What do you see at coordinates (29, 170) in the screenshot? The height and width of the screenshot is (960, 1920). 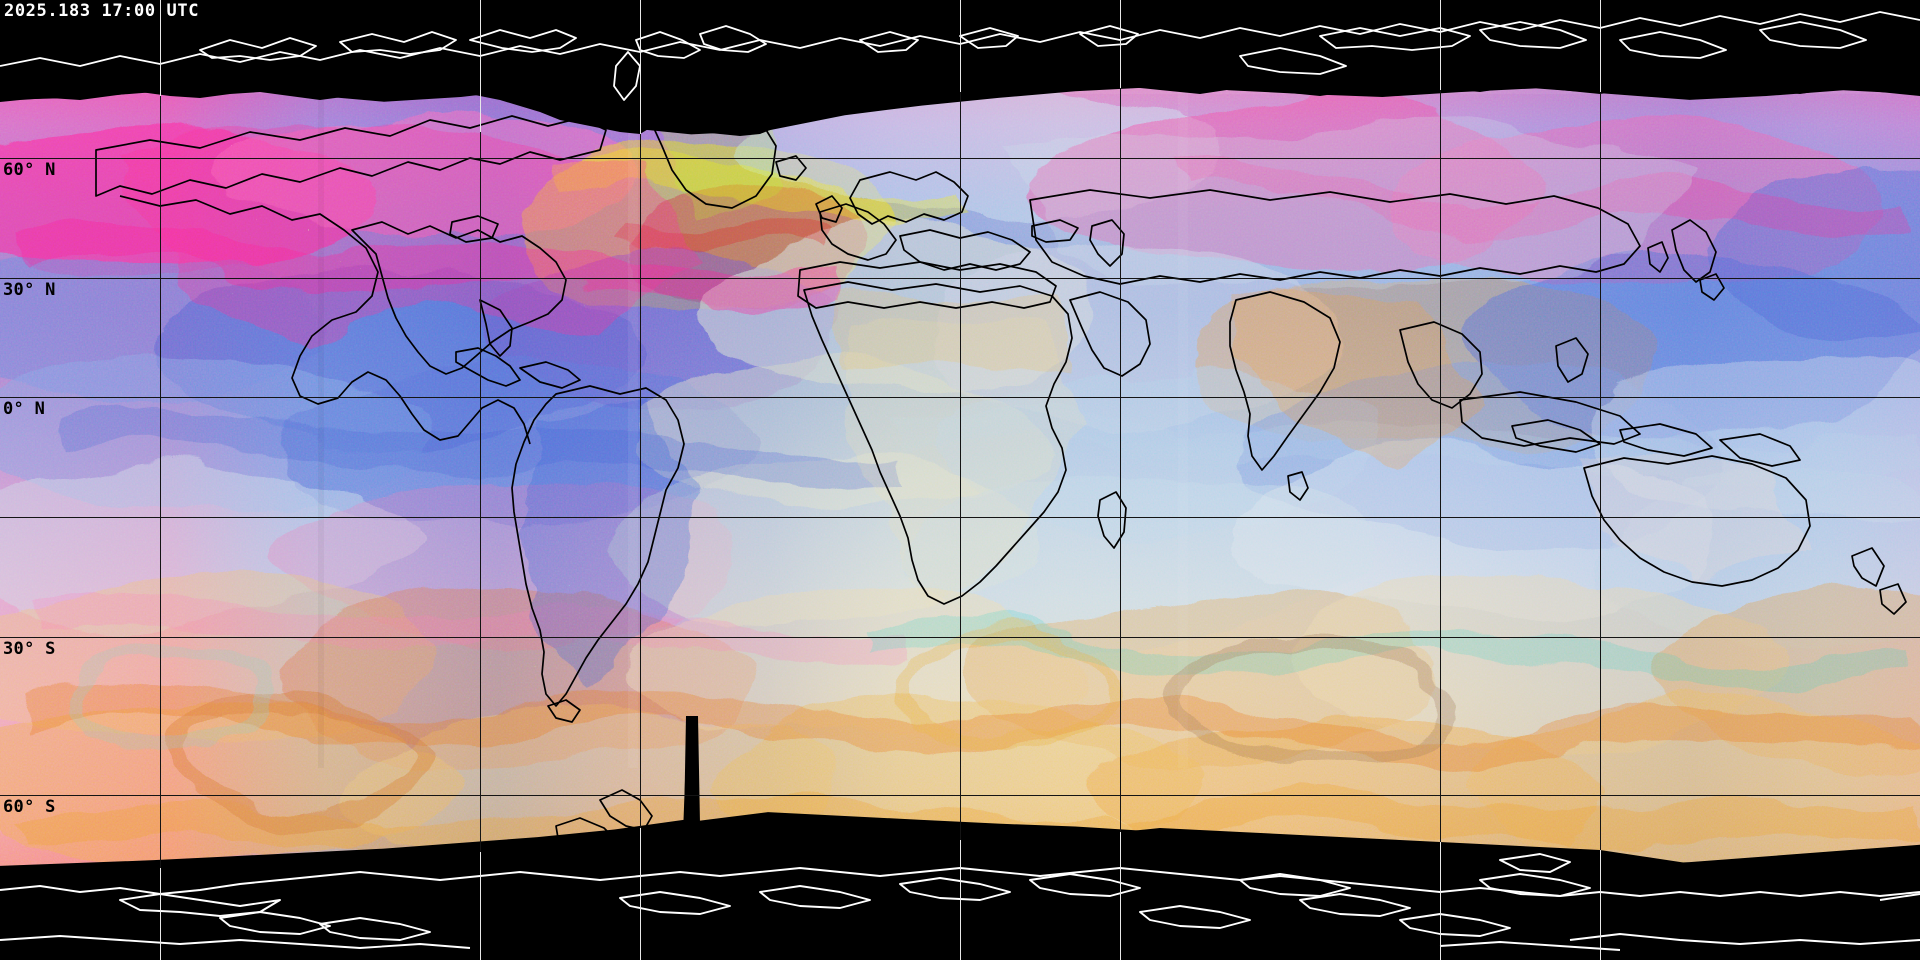 I see `latitude-label-60n: 60° N` at bounding box center [29, 170].